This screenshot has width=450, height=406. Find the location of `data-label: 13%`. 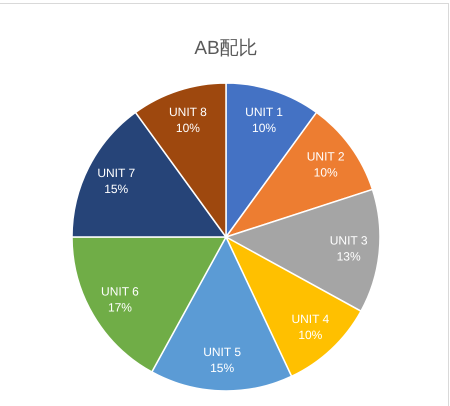

data-label: 13% is located at coordinates (348, 257).